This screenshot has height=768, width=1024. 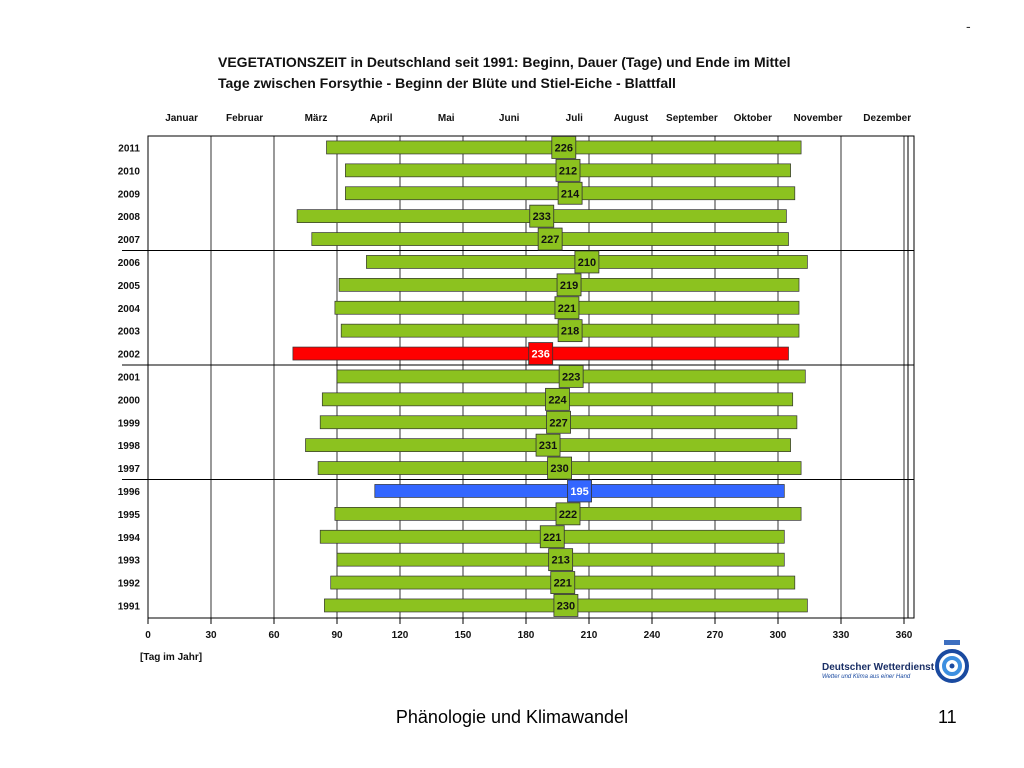 I want to click on corner-dash: -, so click(x=968, y=26).